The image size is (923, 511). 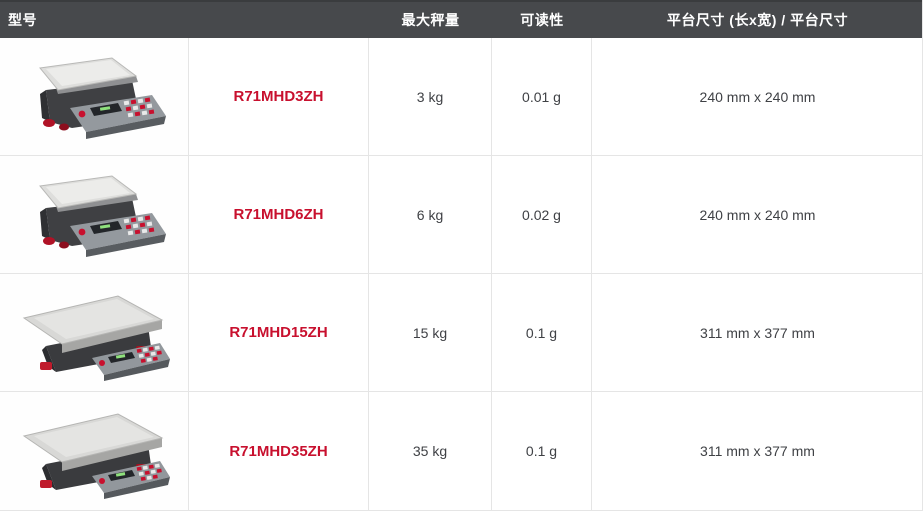 What do you see at coordinates (430, 451) in the screenshot?
I see `capacity-value: 35 kg` at bounding box center [430, 451].